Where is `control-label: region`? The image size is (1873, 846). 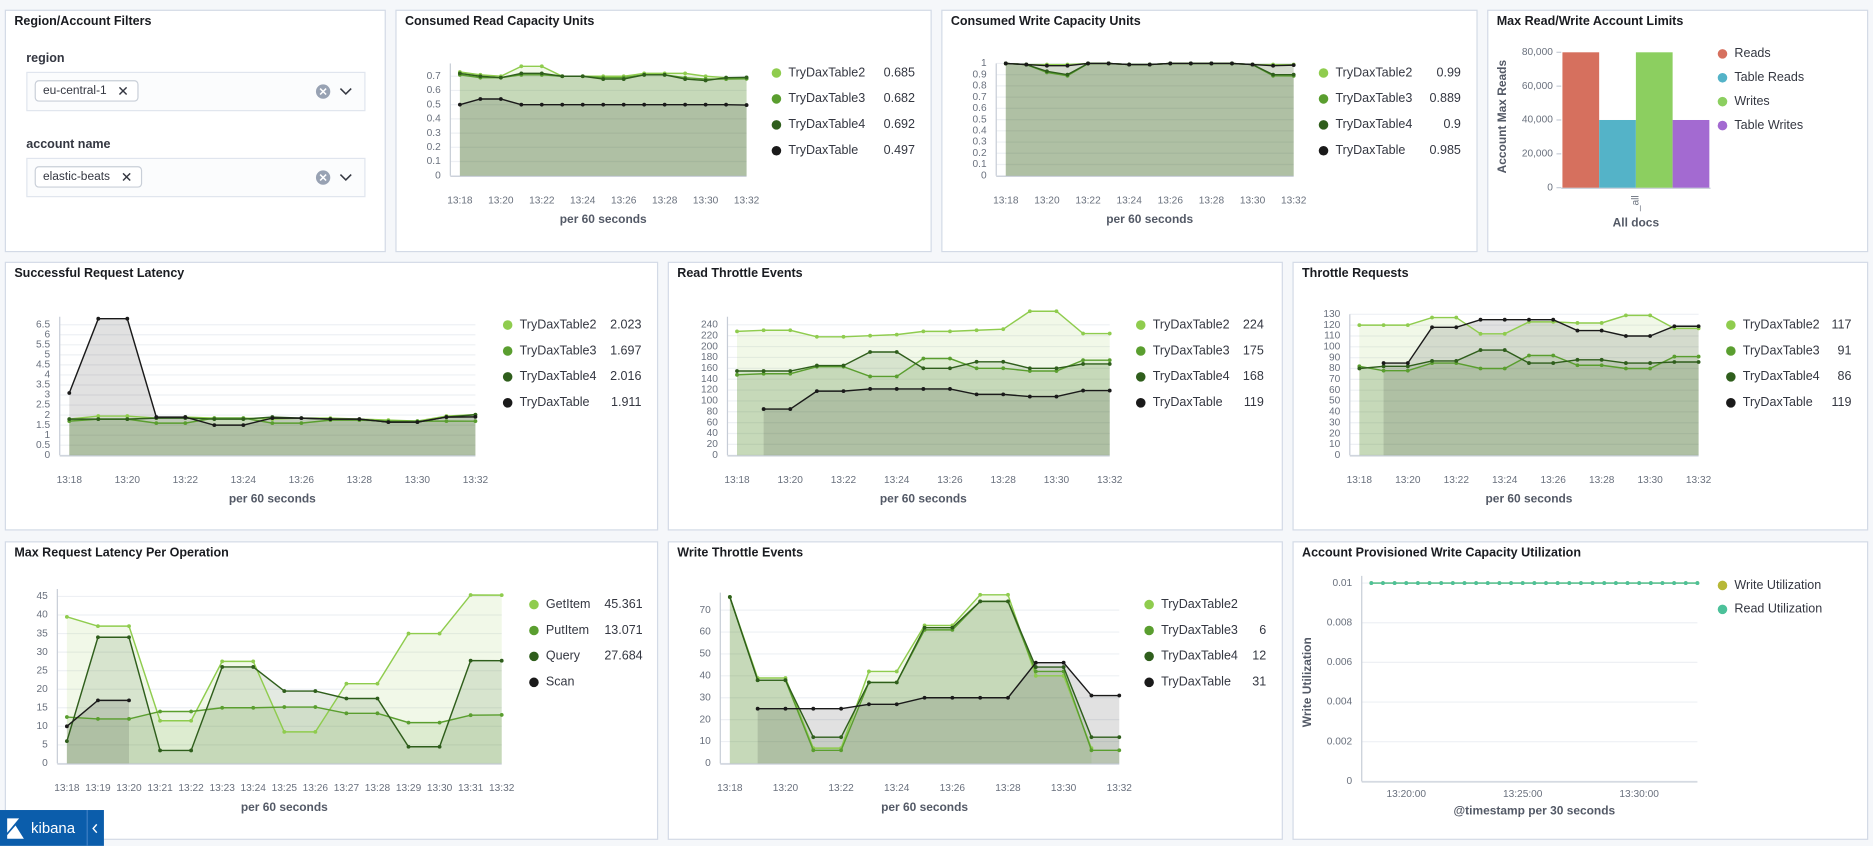 control-label: region is located at coordinates (45, 58).